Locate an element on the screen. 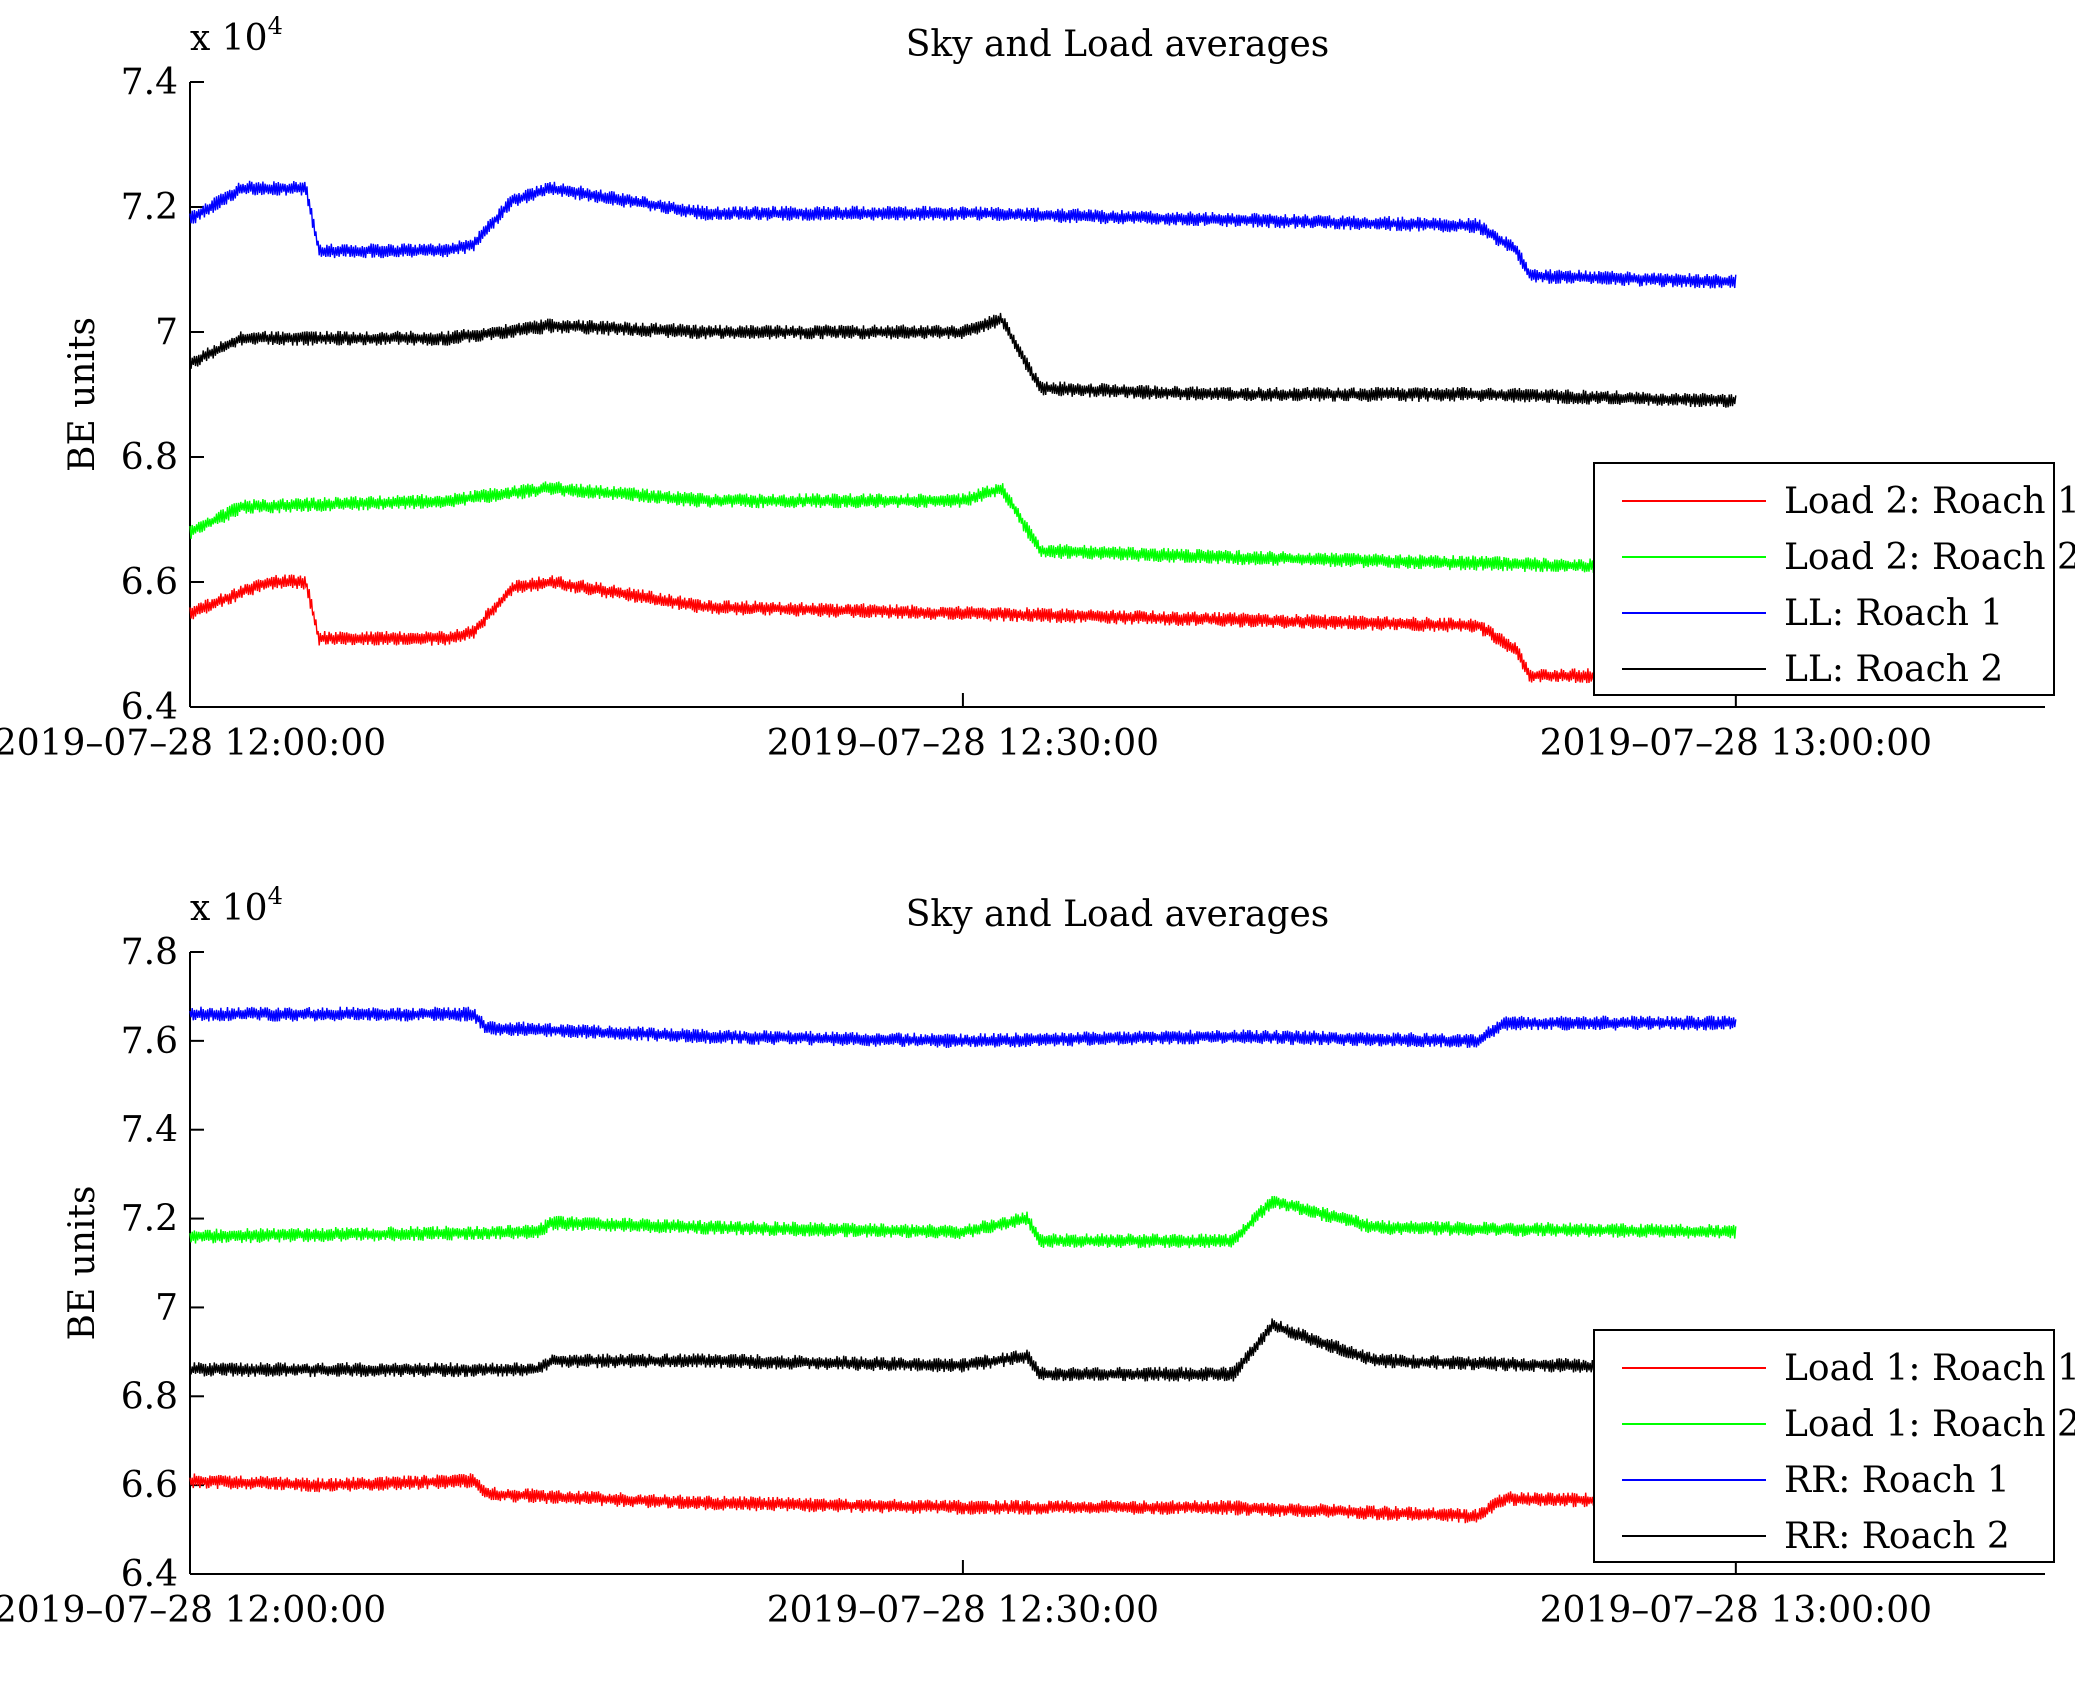  legend-label: Load 2: Roach 1 is located at coordinates (1929, 501).